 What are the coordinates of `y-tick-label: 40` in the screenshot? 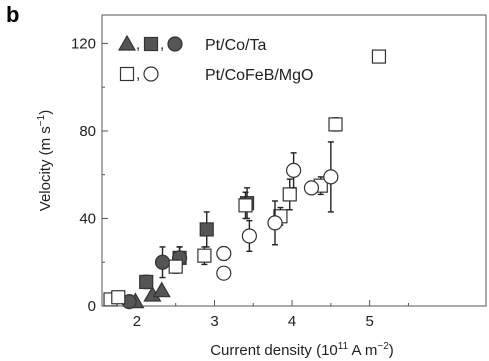 It's located at (87, 218).